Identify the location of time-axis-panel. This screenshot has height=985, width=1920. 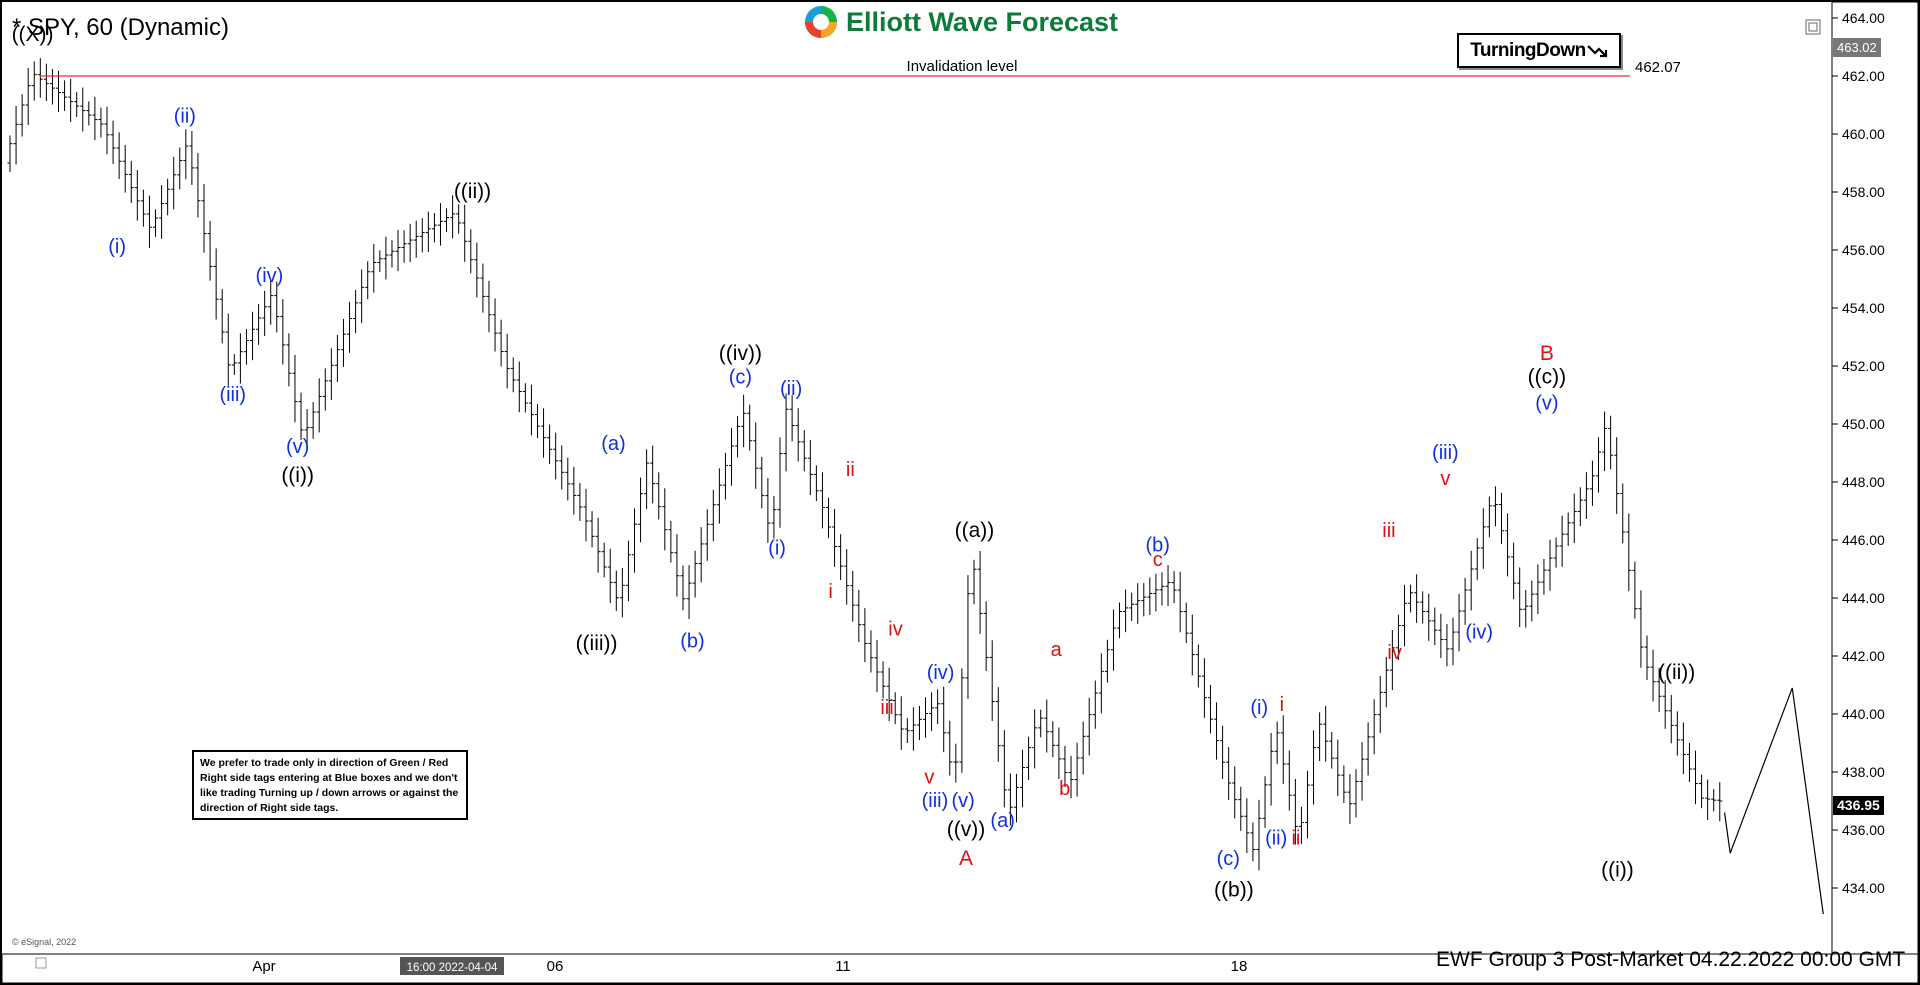
(960, 968).